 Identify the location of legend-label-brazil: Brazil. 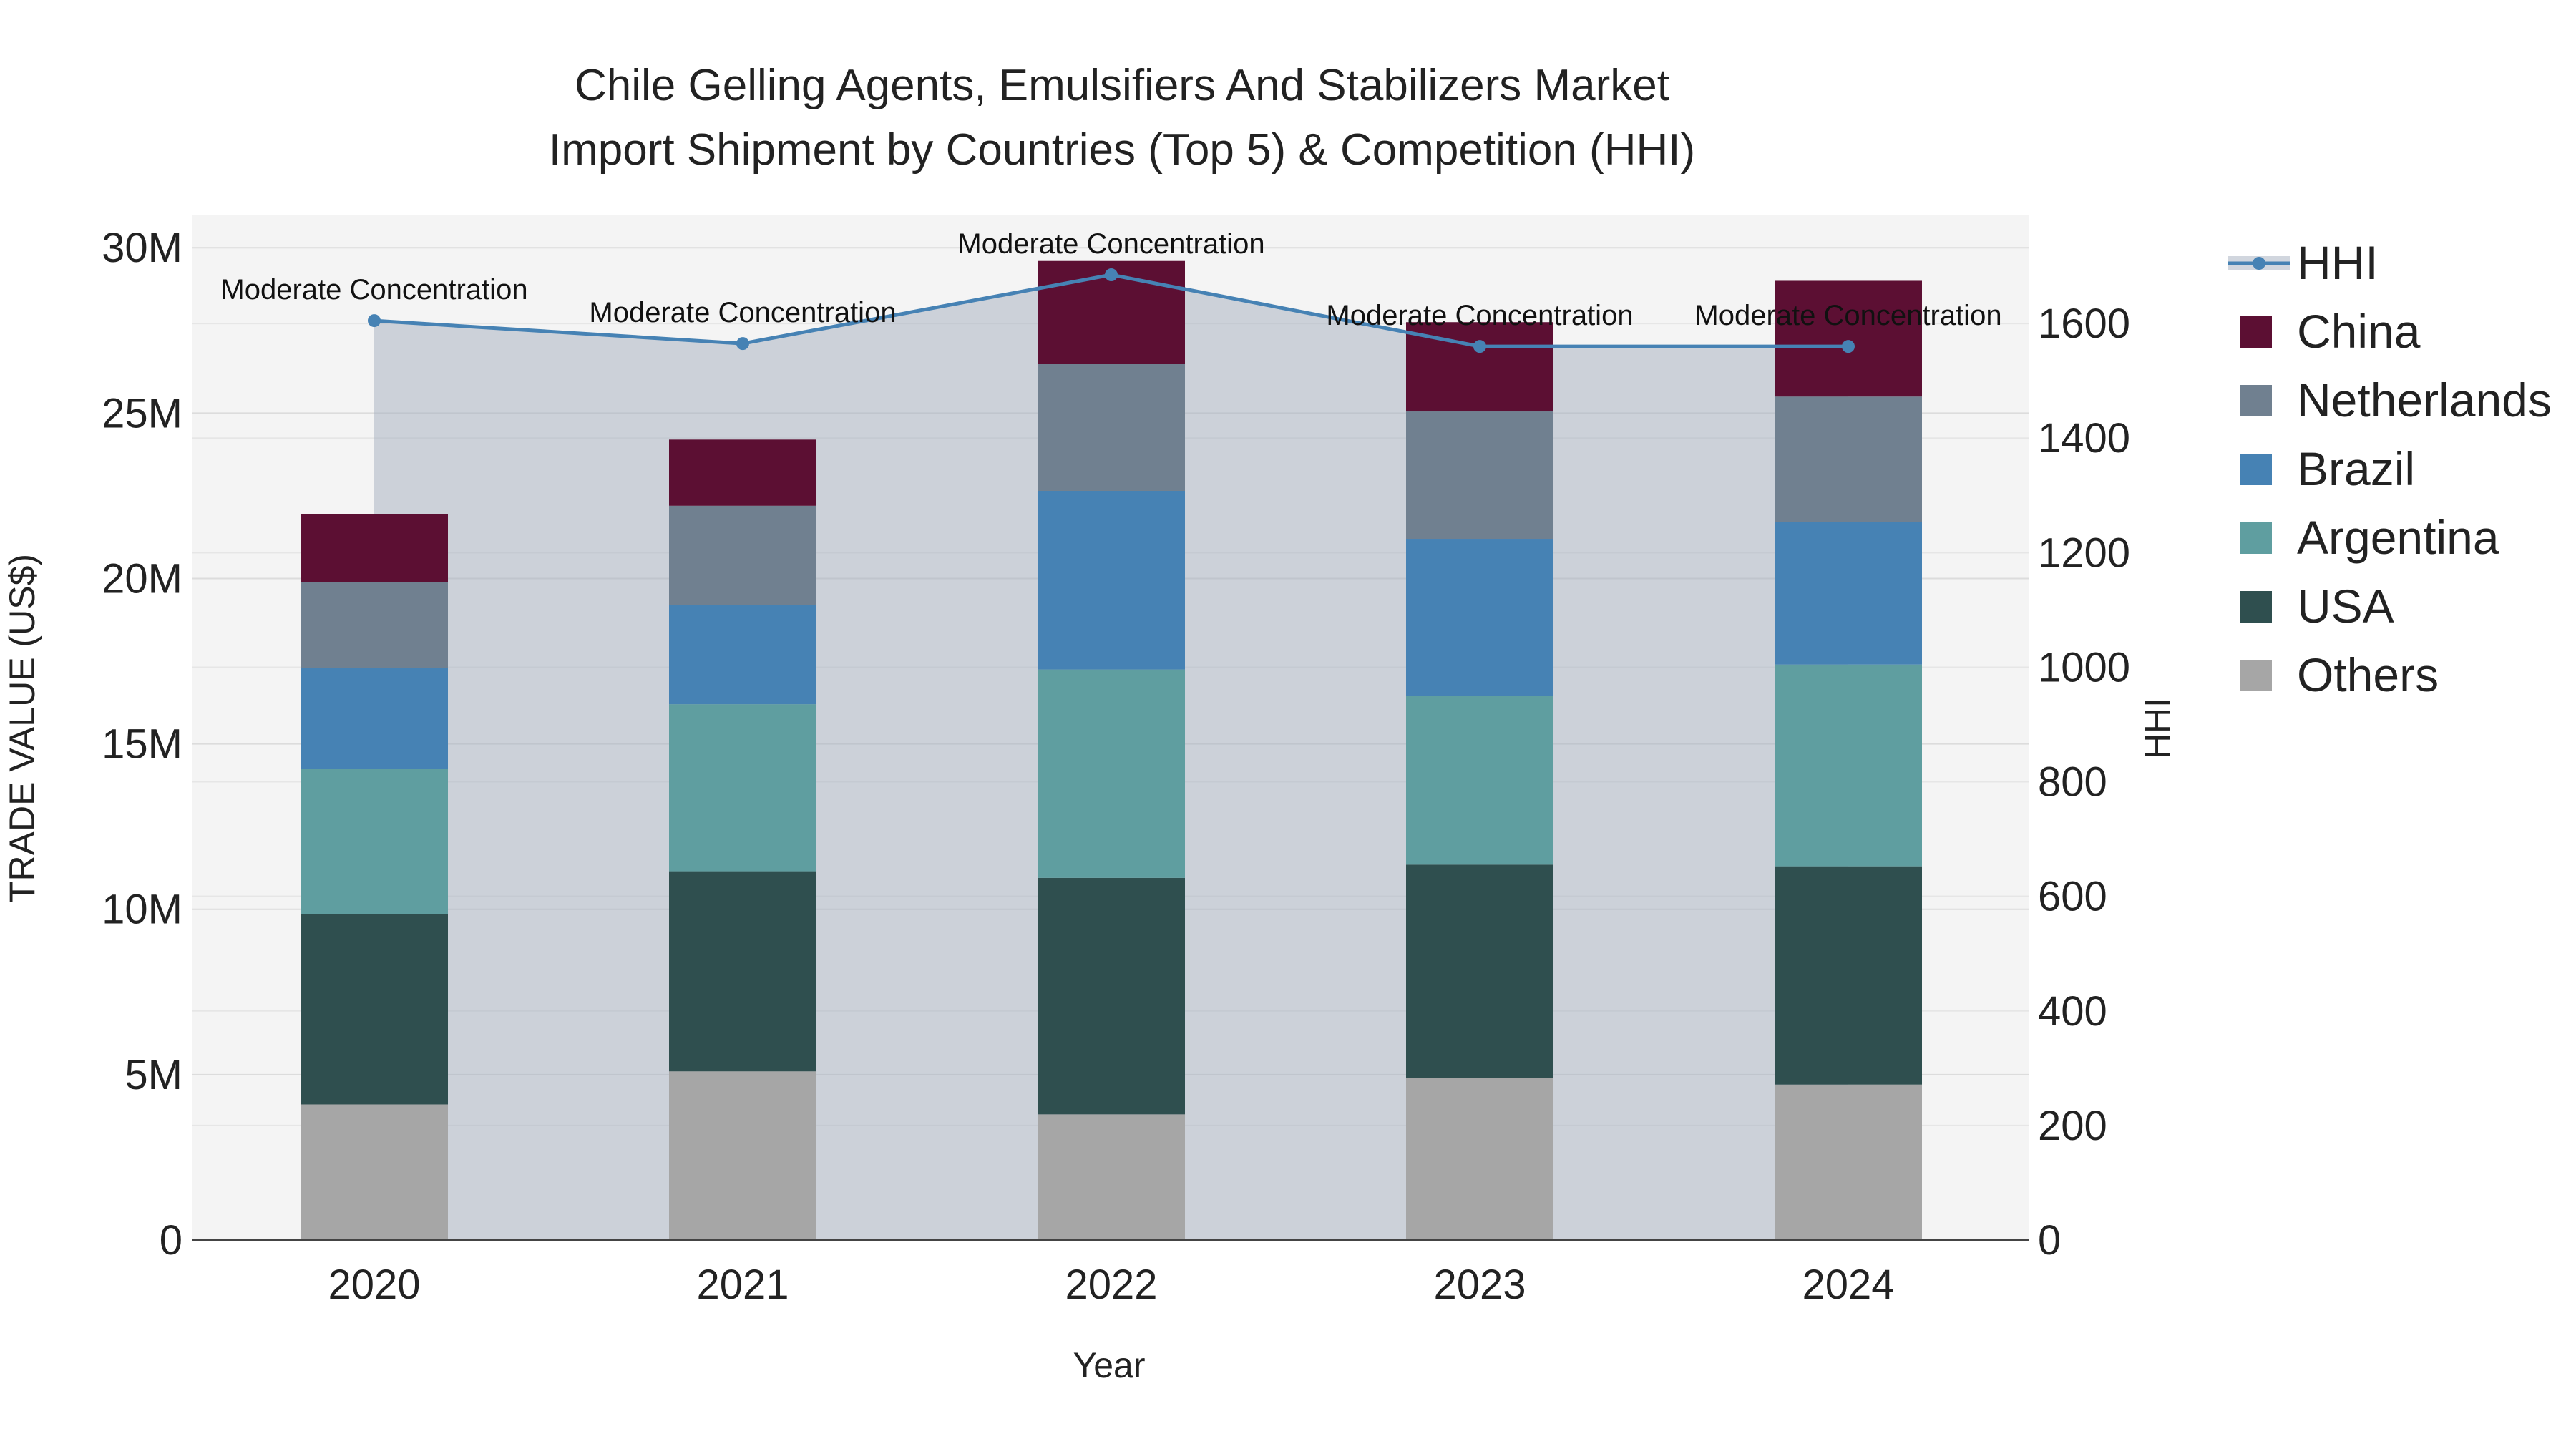
(2356, 468).